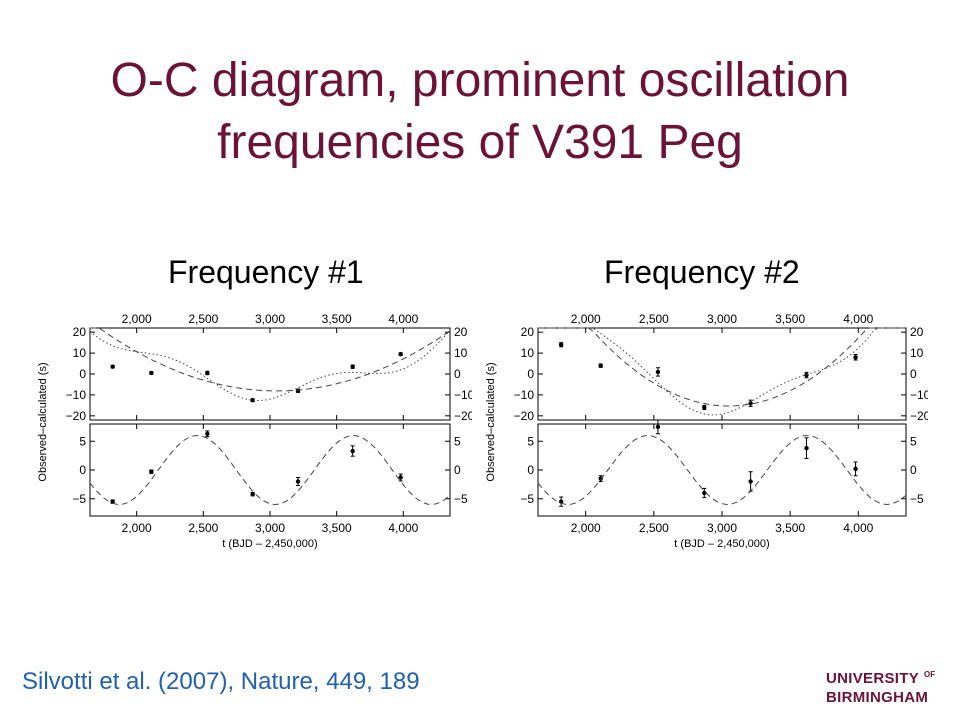 The width and height of the screenshot is (960, 720). Describe the element at coordinates (480, 142) in the screenshot. I see `slide-title-line-2: frequencies of V391 Peg` at that location.